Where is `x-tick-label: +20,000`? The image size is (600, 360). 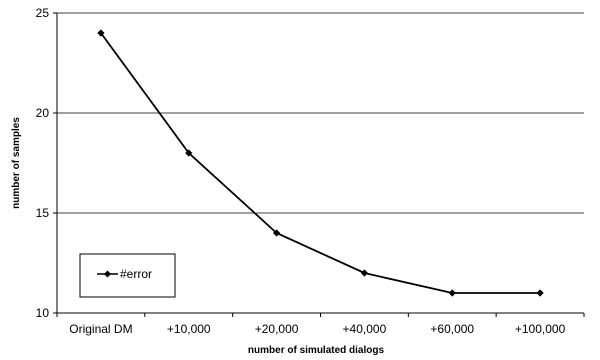
x-tick-label: +20,000 is located at coordinates (277, 329).